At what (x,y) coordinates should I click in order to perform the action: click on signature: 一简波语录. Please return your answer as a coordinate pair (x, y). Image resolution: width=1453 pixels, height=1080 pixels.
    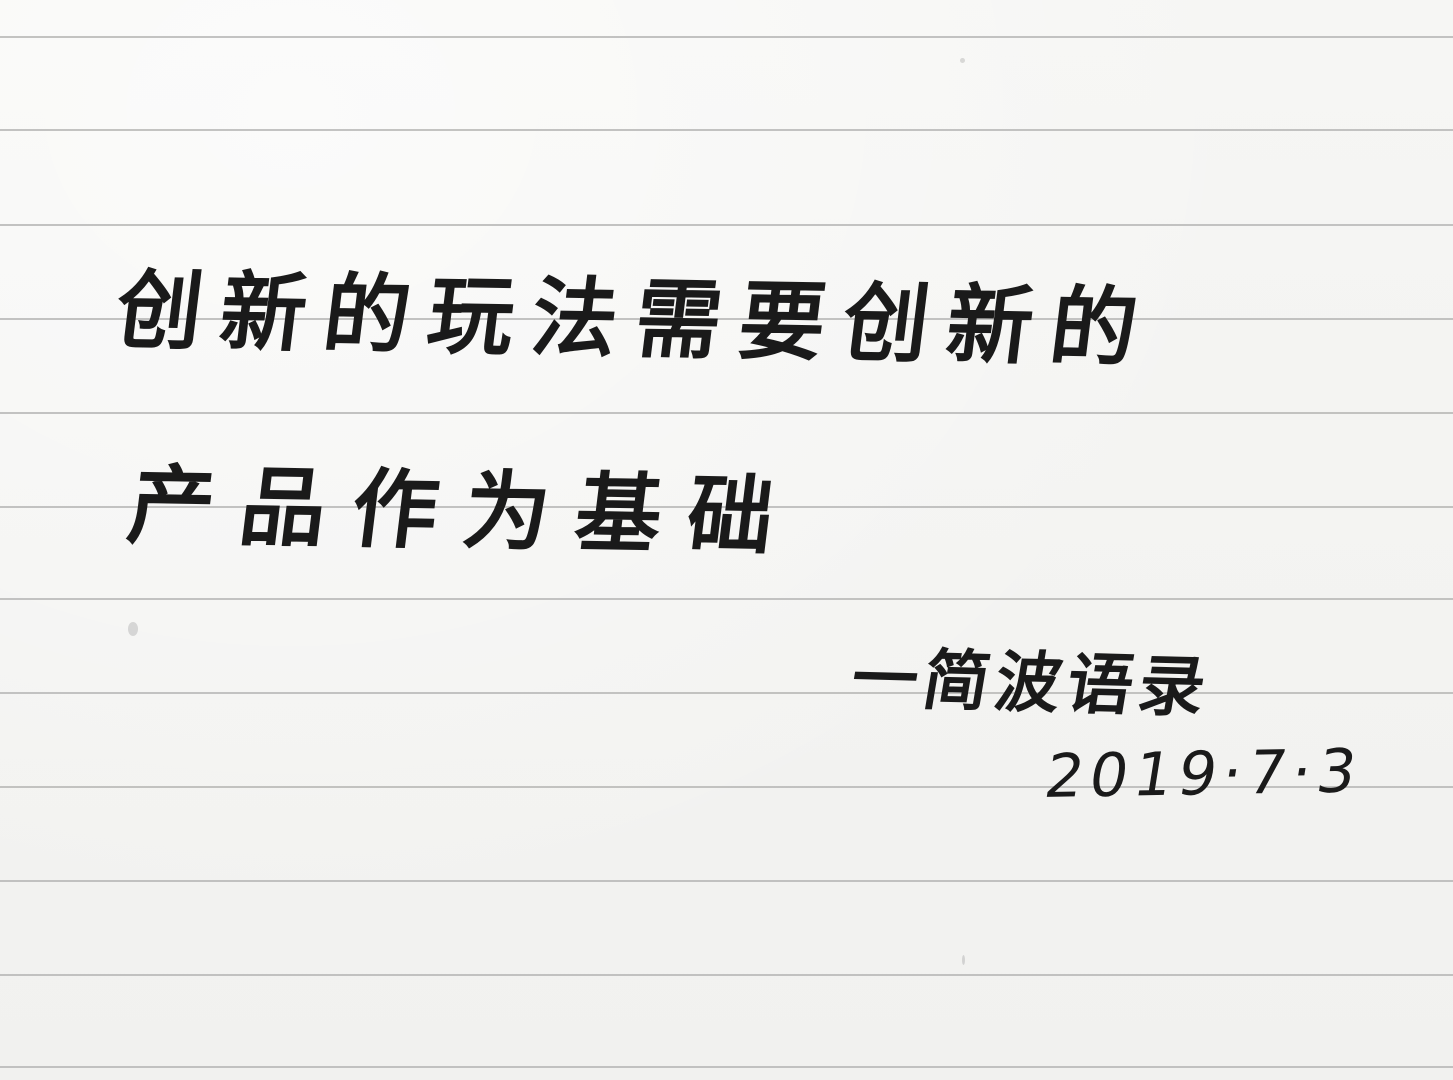
    Looking at the image, I should click on (1031, 683).